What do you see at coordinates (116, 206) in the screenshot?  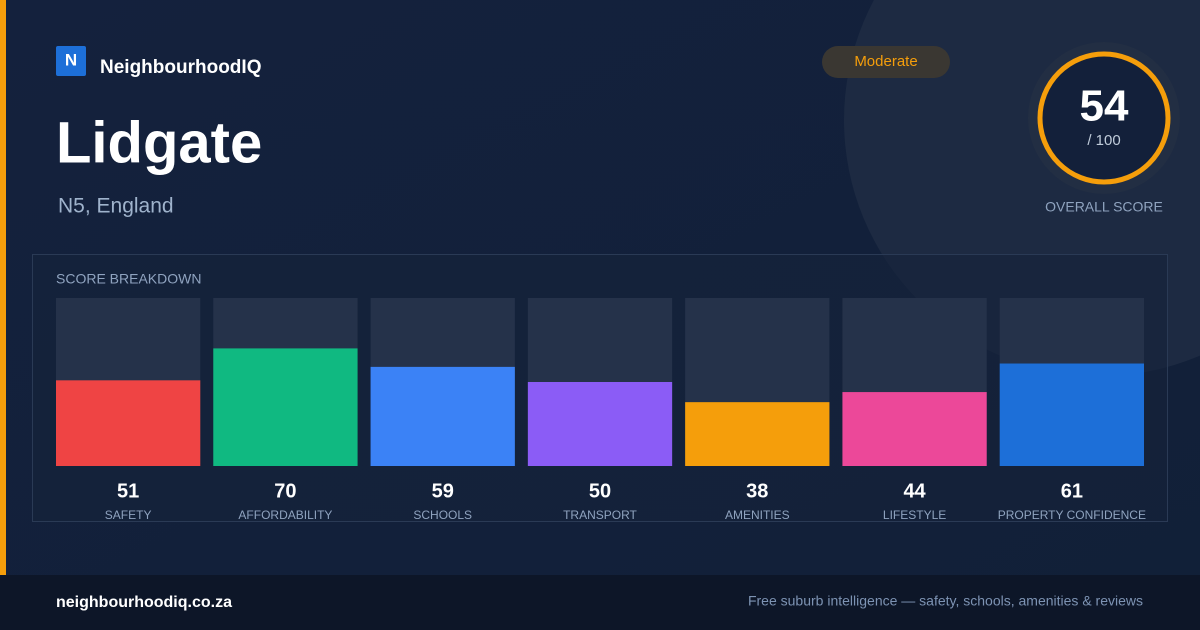 I see `place-location: N5, England` at bounding box center [116, 206].